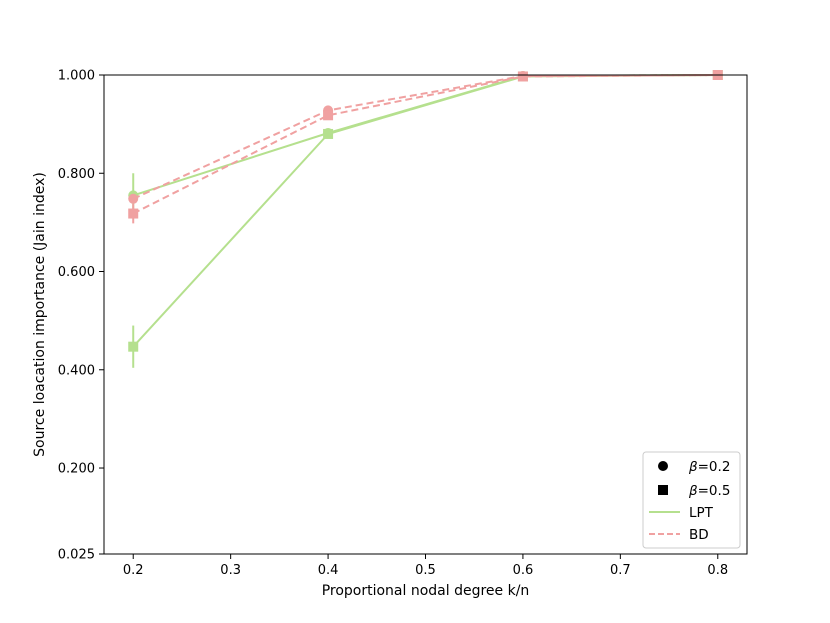 The image size is (830, 623). Describe the element at coordinates (620, 570) in the screenshot. I see `x-tick-label: 0.7` at that location.